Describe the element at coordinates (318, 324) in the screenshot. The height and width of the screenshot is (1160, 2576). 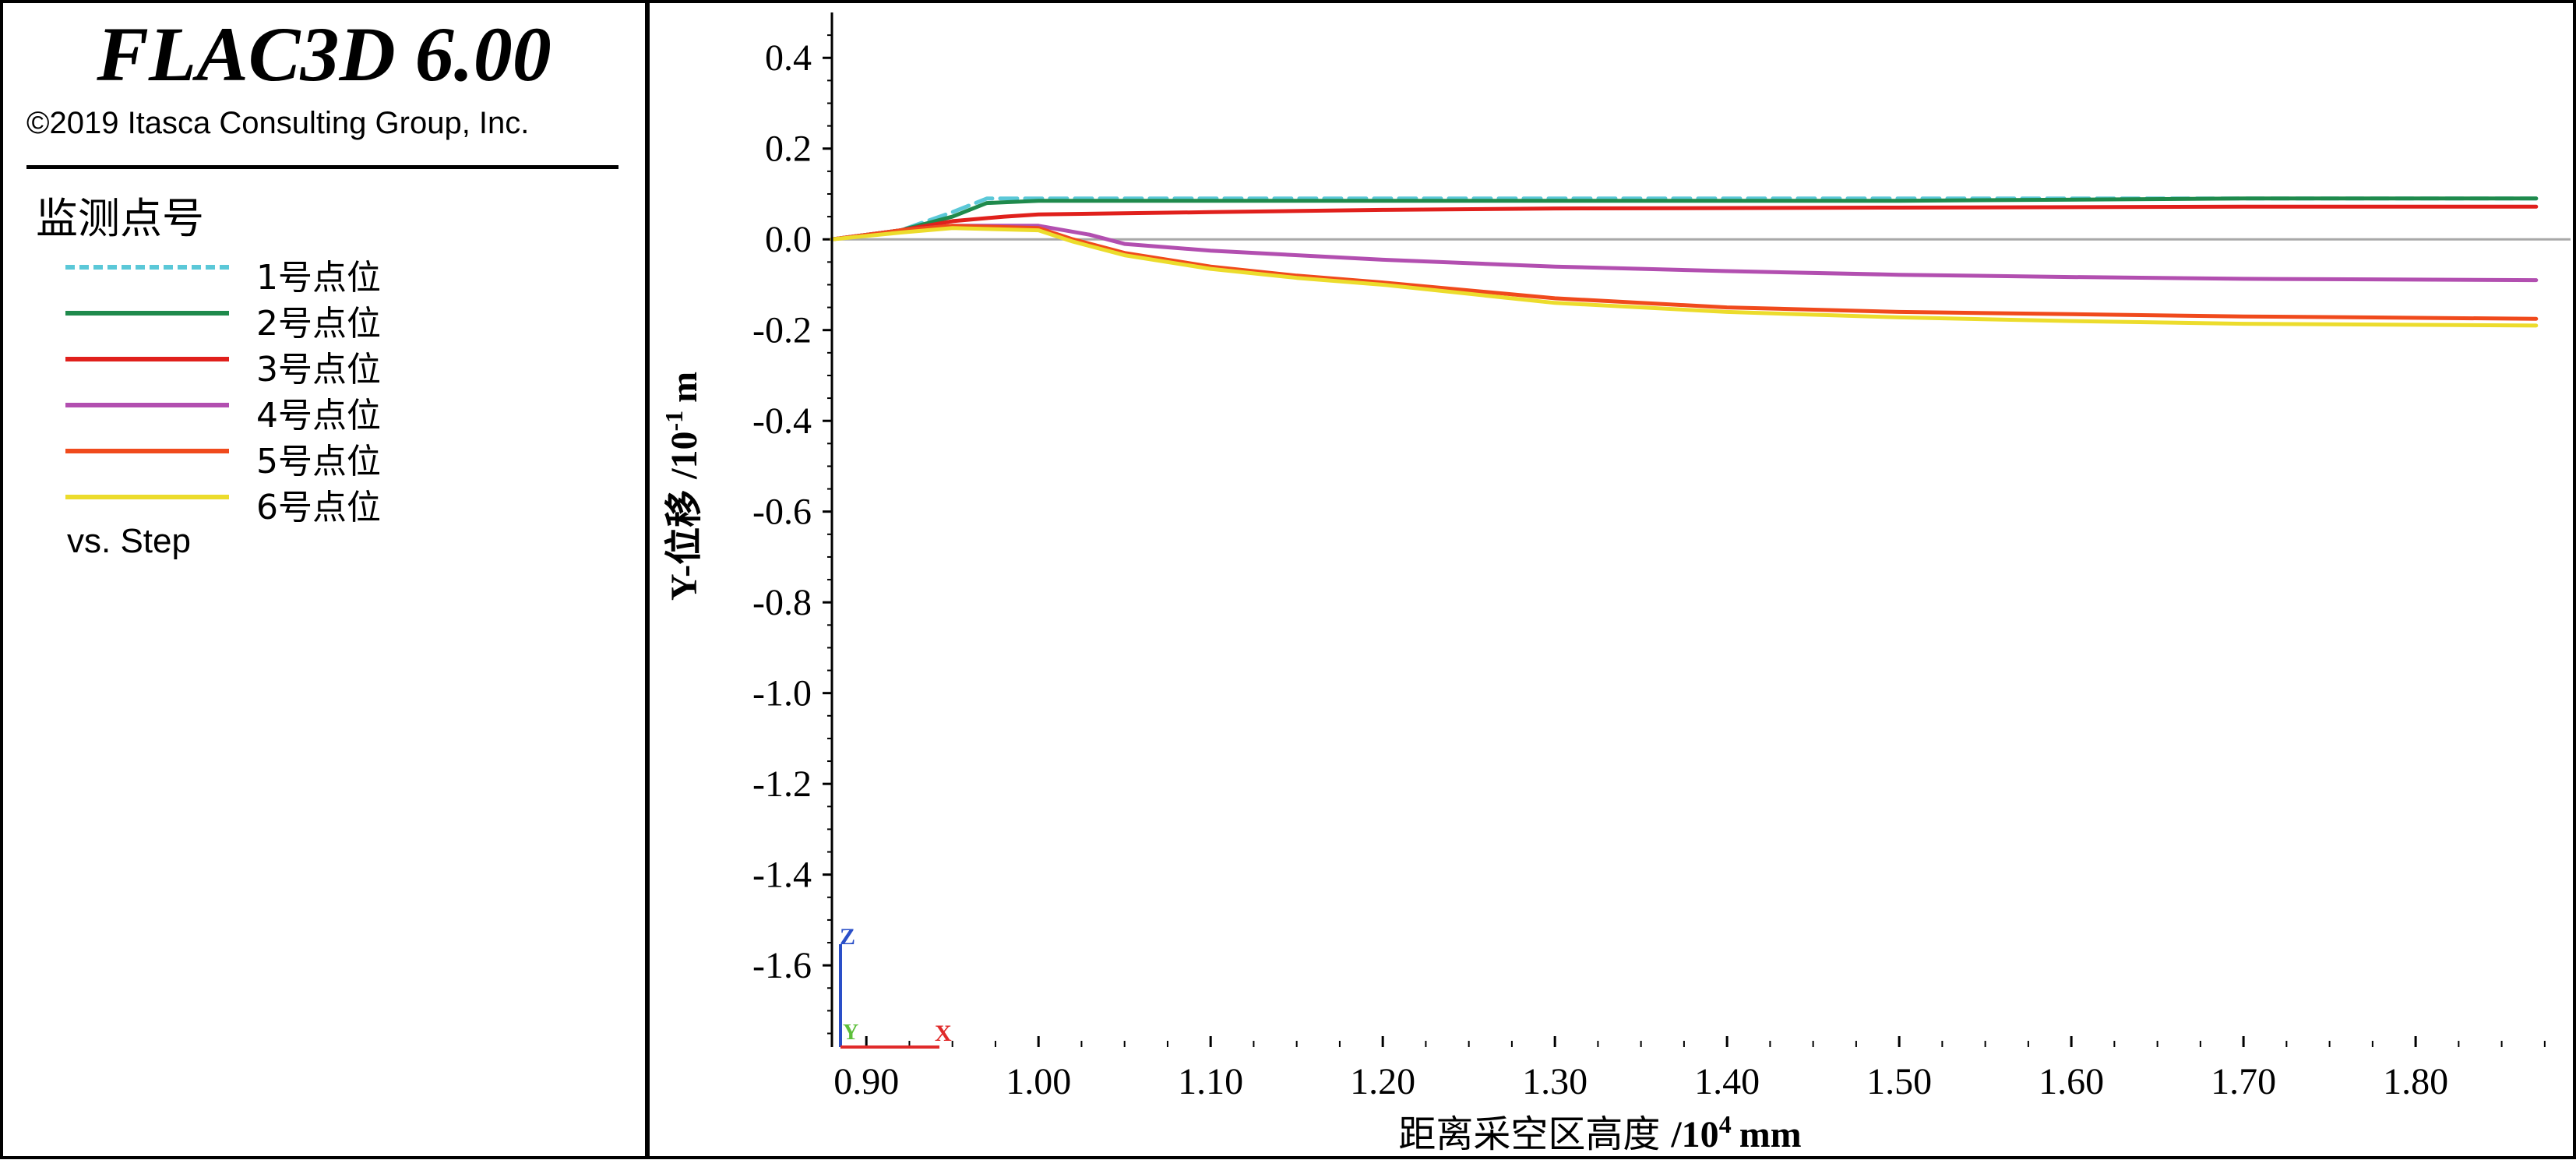
I see `legend-label-2: 2号点位` at that location.